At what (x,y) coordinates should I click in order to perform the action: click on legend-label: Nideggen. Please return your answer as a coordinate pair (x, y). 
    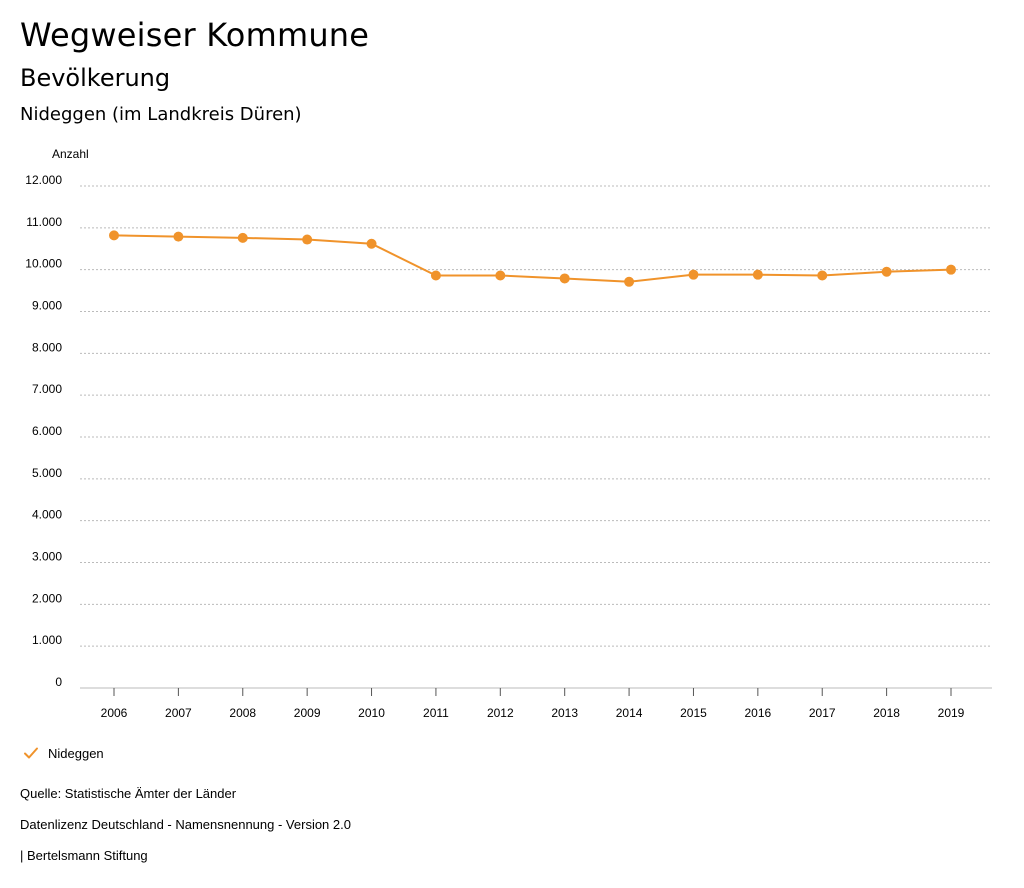
    Looking at the image, I should click on (76, 753).